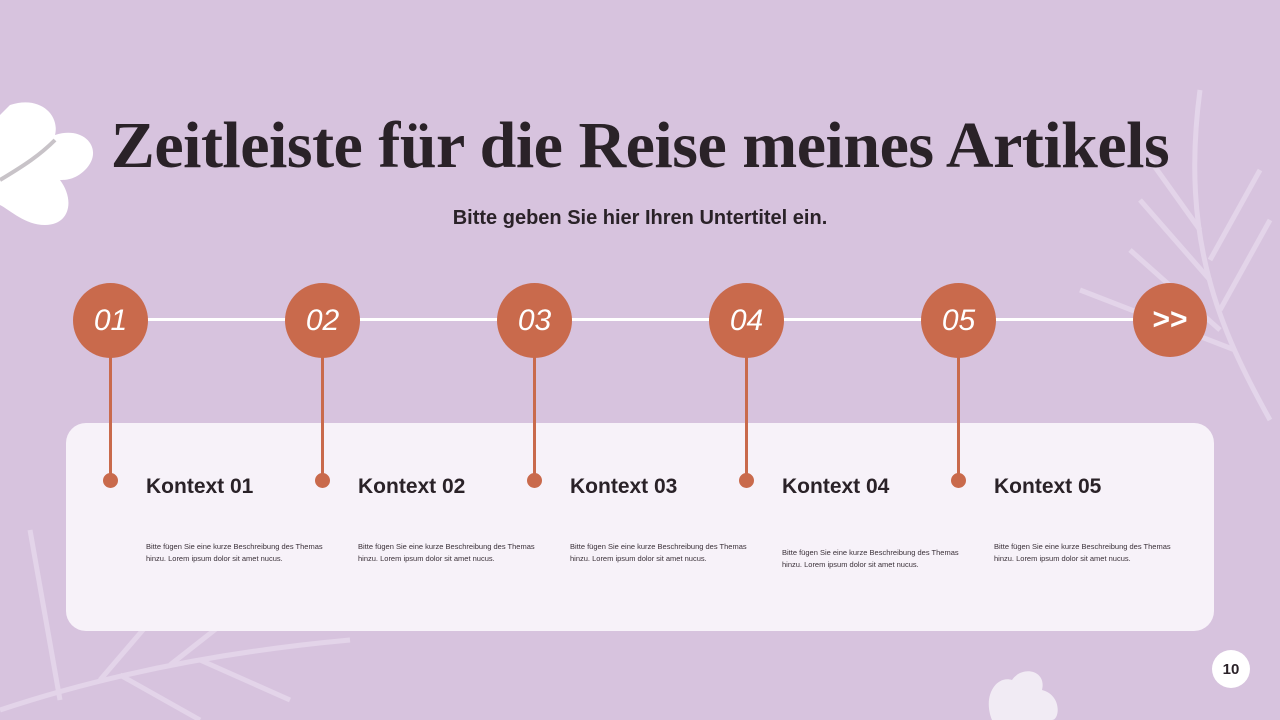  Describe the element at coordinates (836, 486) in the screenshot. I see `step-heading: Kontext 04` at that location.